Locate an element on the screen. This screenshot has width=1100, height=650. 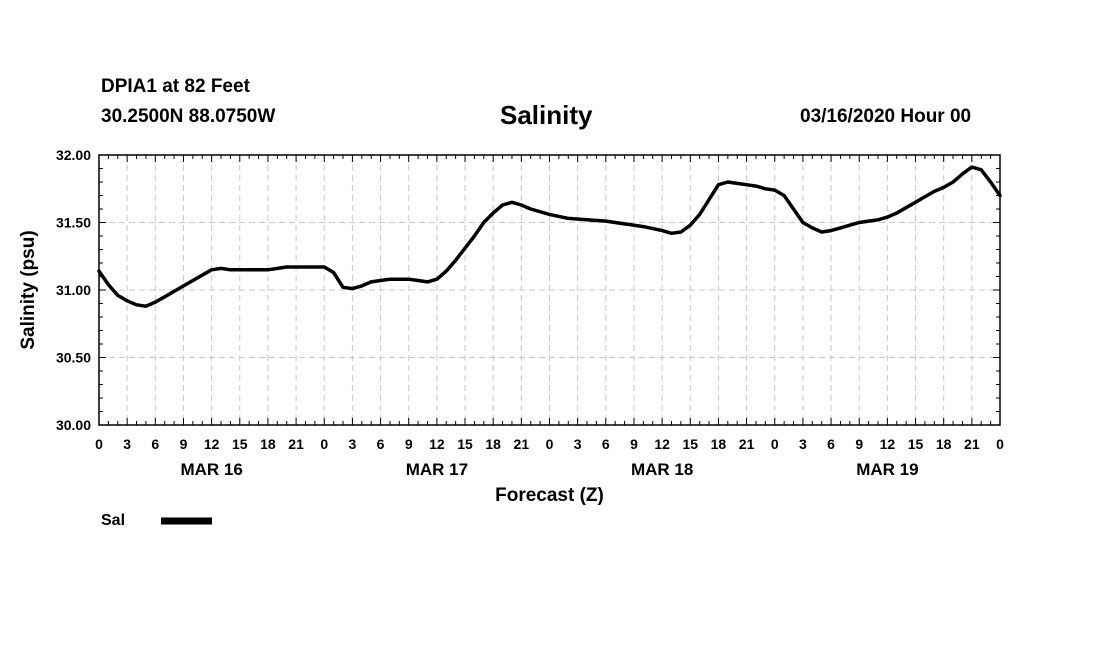
station-label: DPIA1 at 82 Feet is located at coordinates (175, 86).